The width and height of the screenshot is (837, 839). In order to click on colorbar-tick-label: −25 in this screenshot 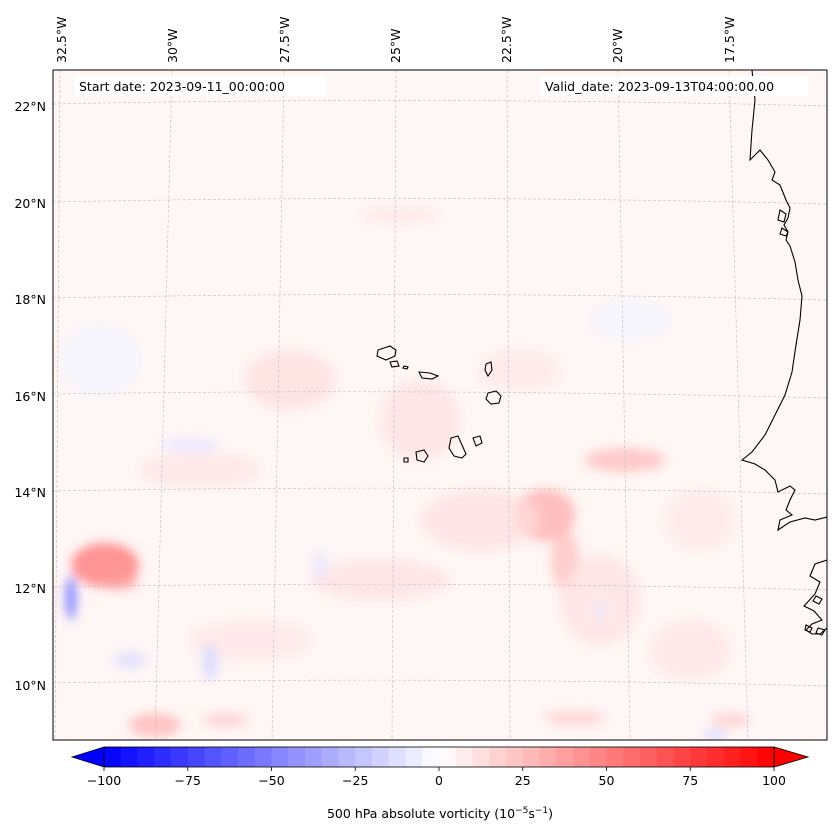, I will do `click(355, 780)`.